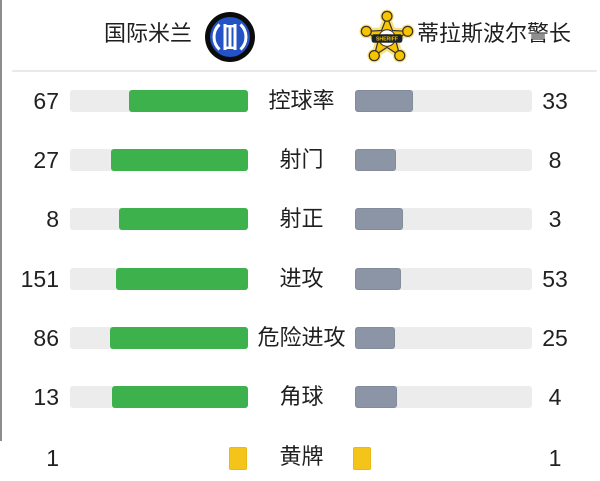  I want to click on yellow-cards-label: 黄牌, so click(301, 456).